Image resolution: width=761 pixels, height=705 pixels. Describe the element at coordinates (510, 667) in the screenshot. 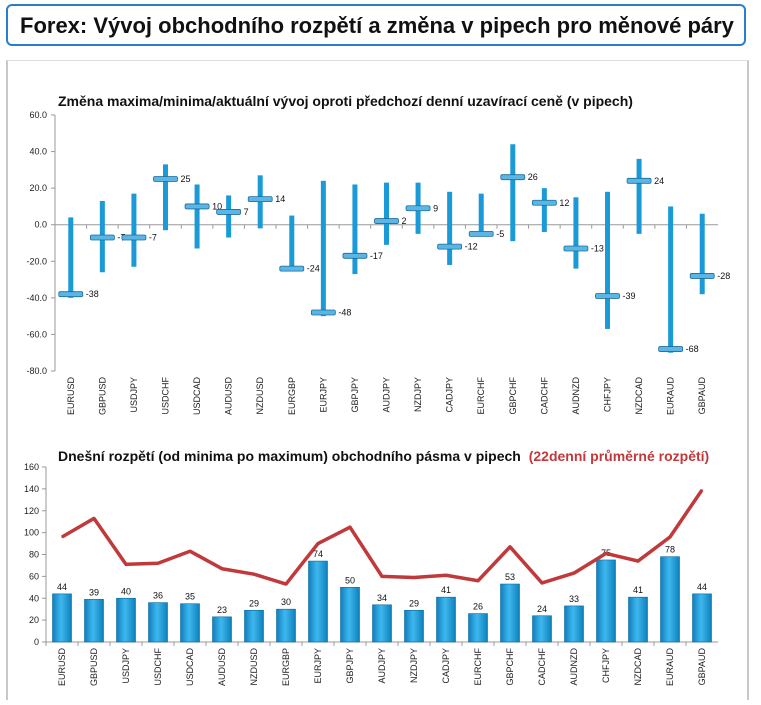

I see `range-category-label: GBPCHF` at that location.